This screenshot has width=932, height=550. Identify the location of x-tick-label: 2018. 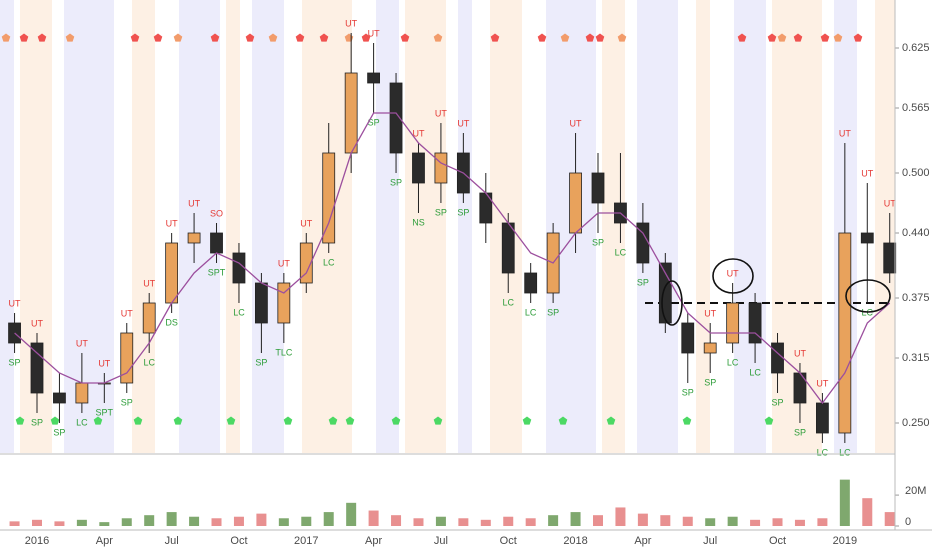
(575, 541).